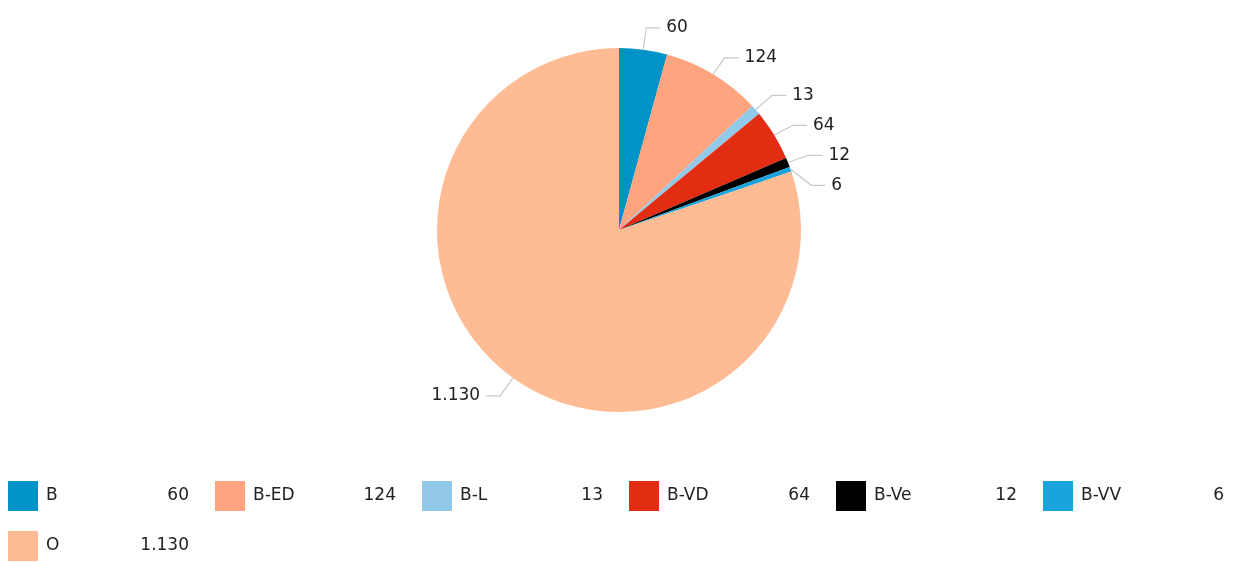 This screenshot has height=562, width=1238. Describe the element at coordinates (178, 494) in the screenshot. I see `text: 60` at that location.